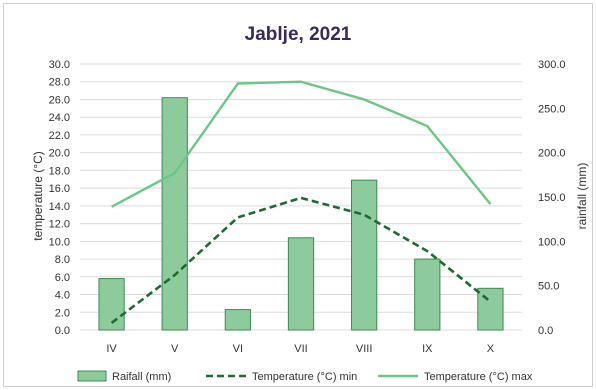  I want to click on x-tick-label: VIII, so click(364, 349).